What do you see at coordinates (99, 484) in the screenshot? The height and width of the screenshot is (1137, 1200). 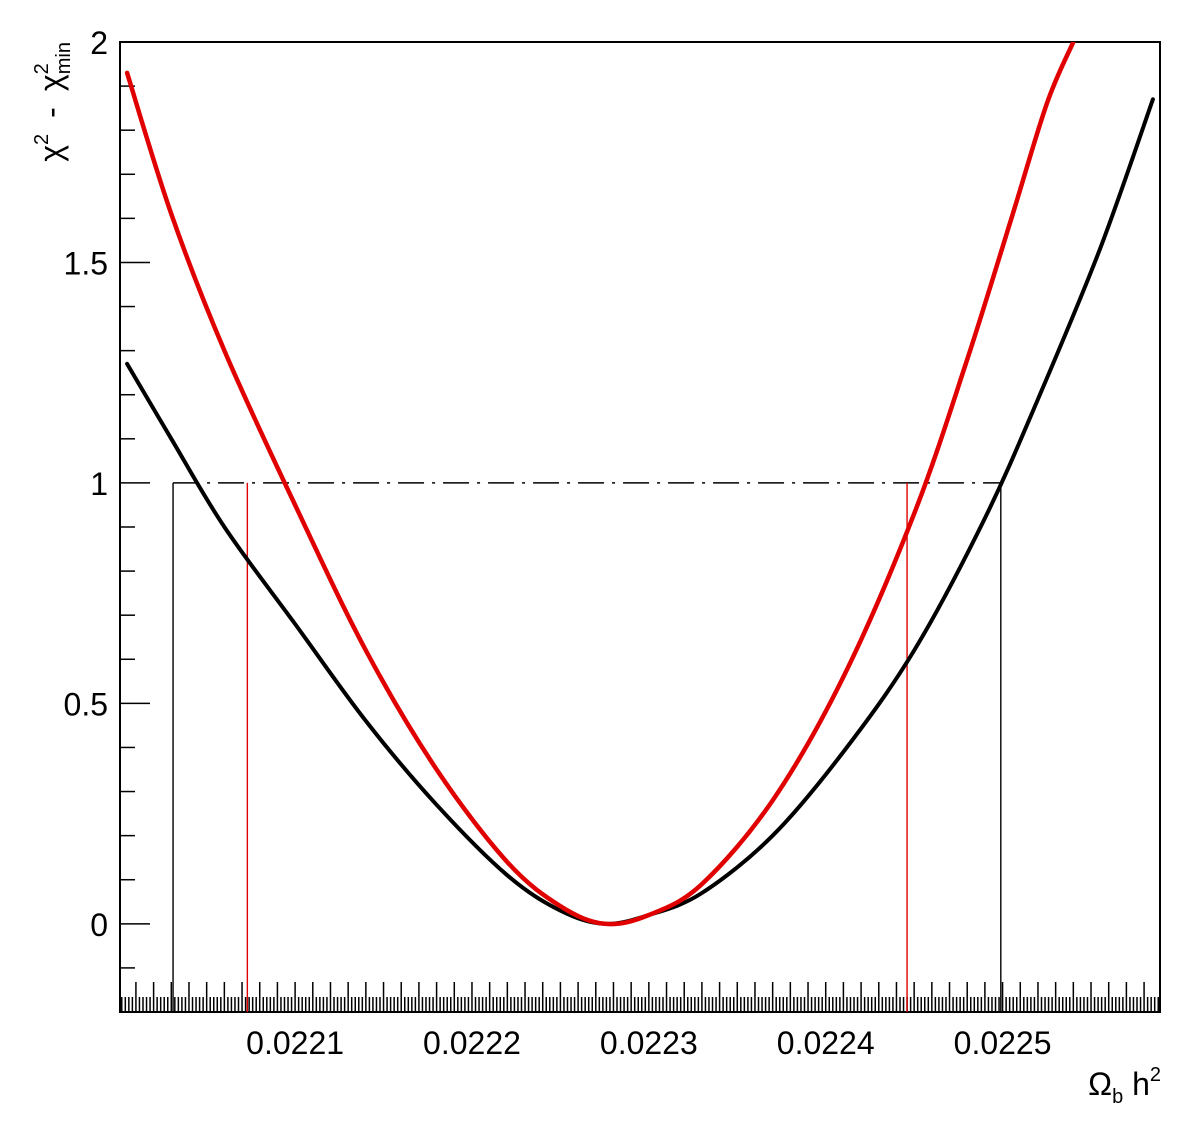 I see `y-tick-label: 1` at bounding box center [99, 484].